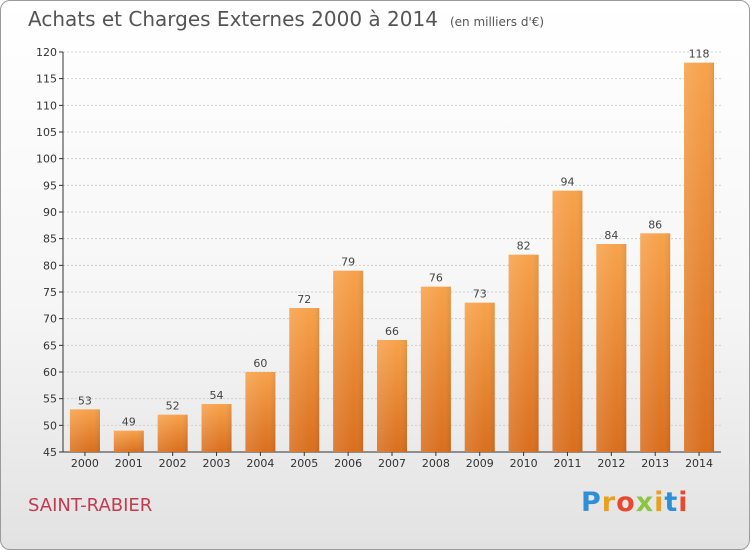 This screenshot has height=550, width=750. What do you see at coordinates (480, 463) in the screenshot?
I see `x-tick-label: 2009` at bounding box center [480, 463].